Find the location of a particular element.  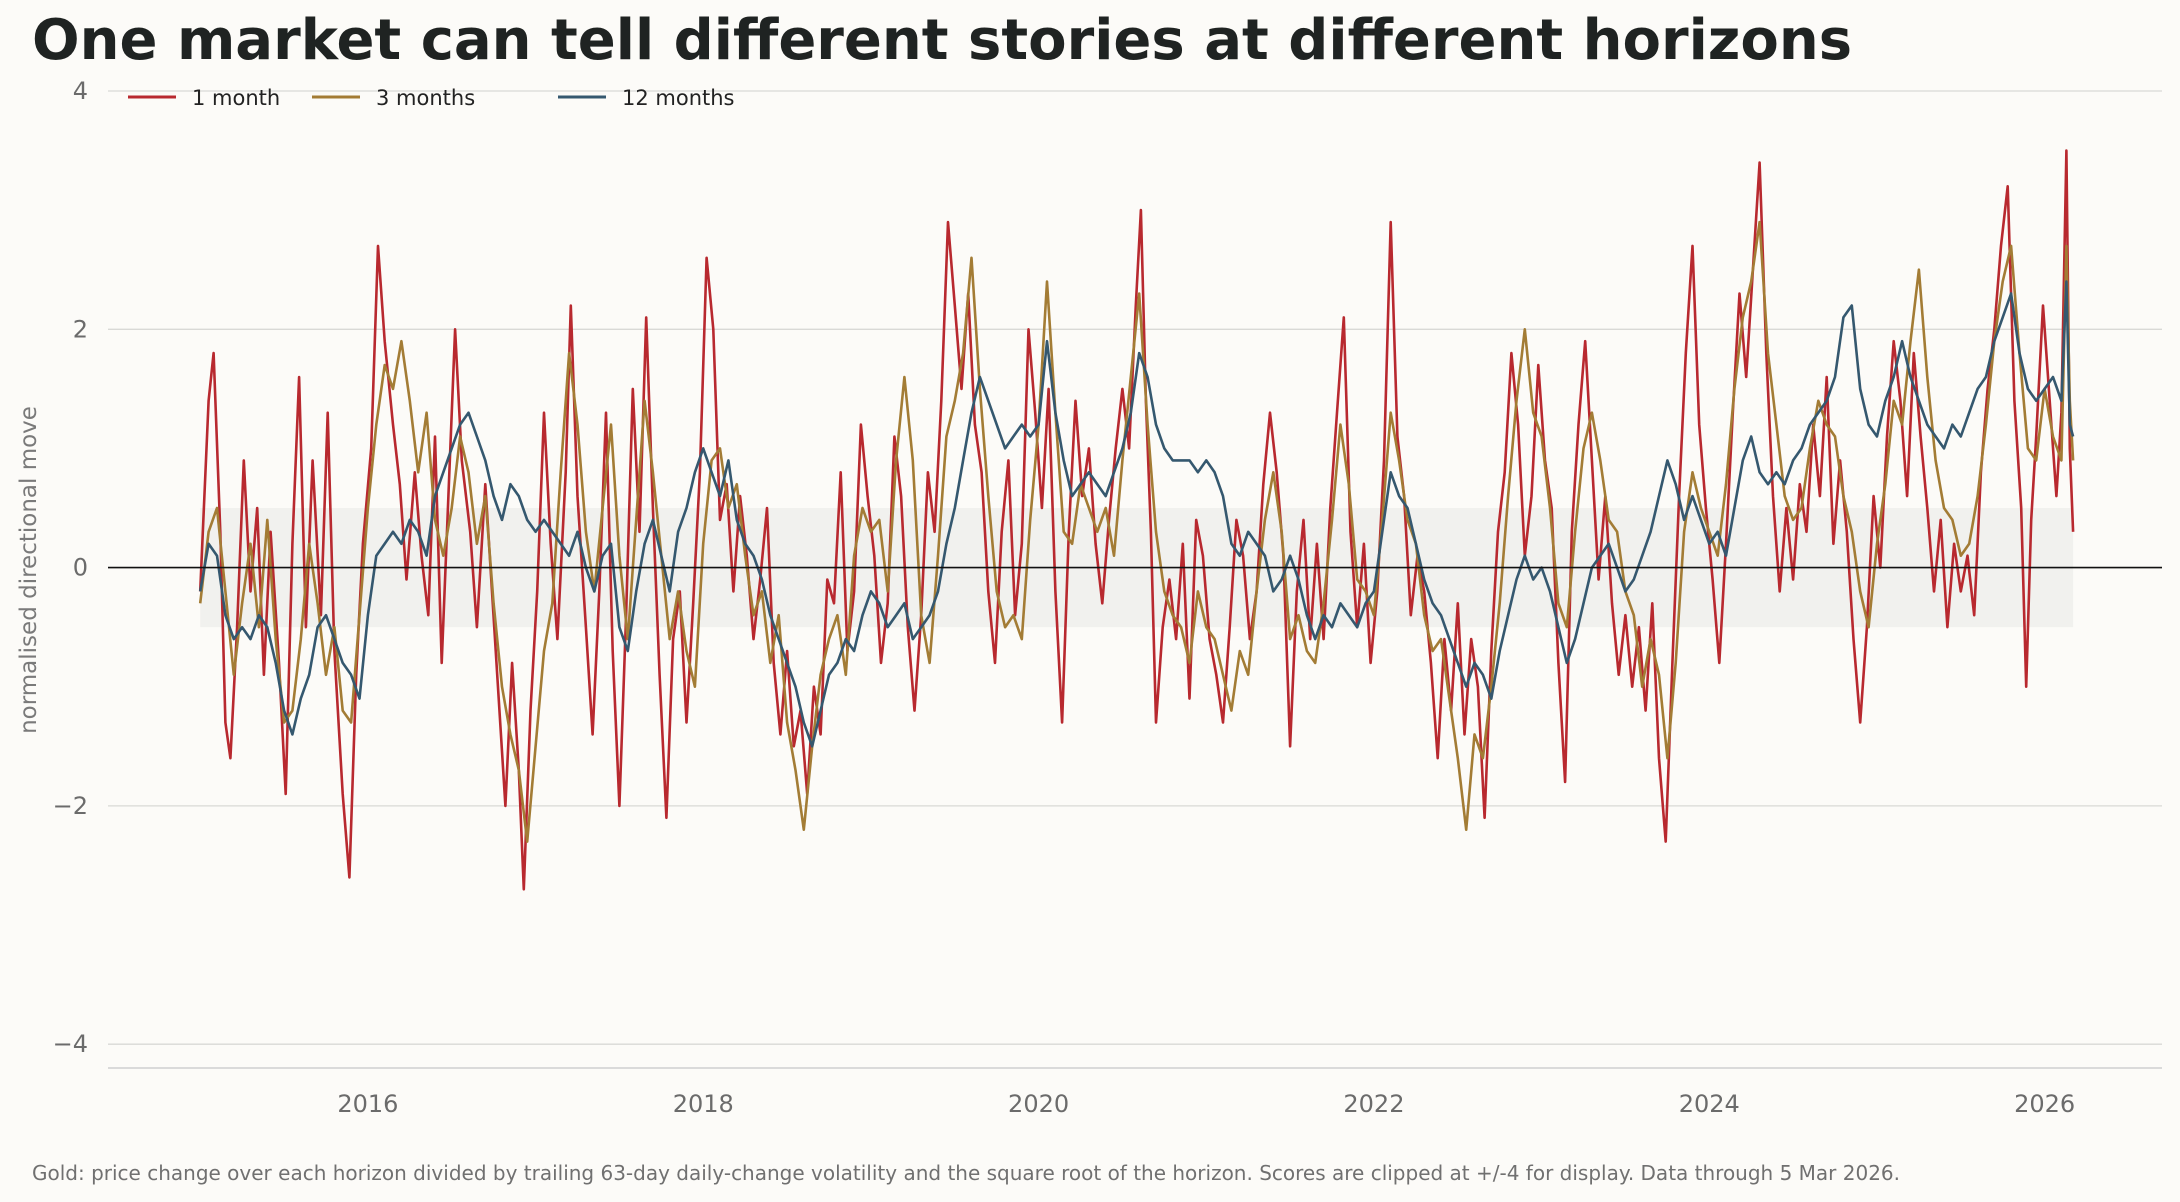

x-tick-label: 2018 is located at coordinates (703, 1104).